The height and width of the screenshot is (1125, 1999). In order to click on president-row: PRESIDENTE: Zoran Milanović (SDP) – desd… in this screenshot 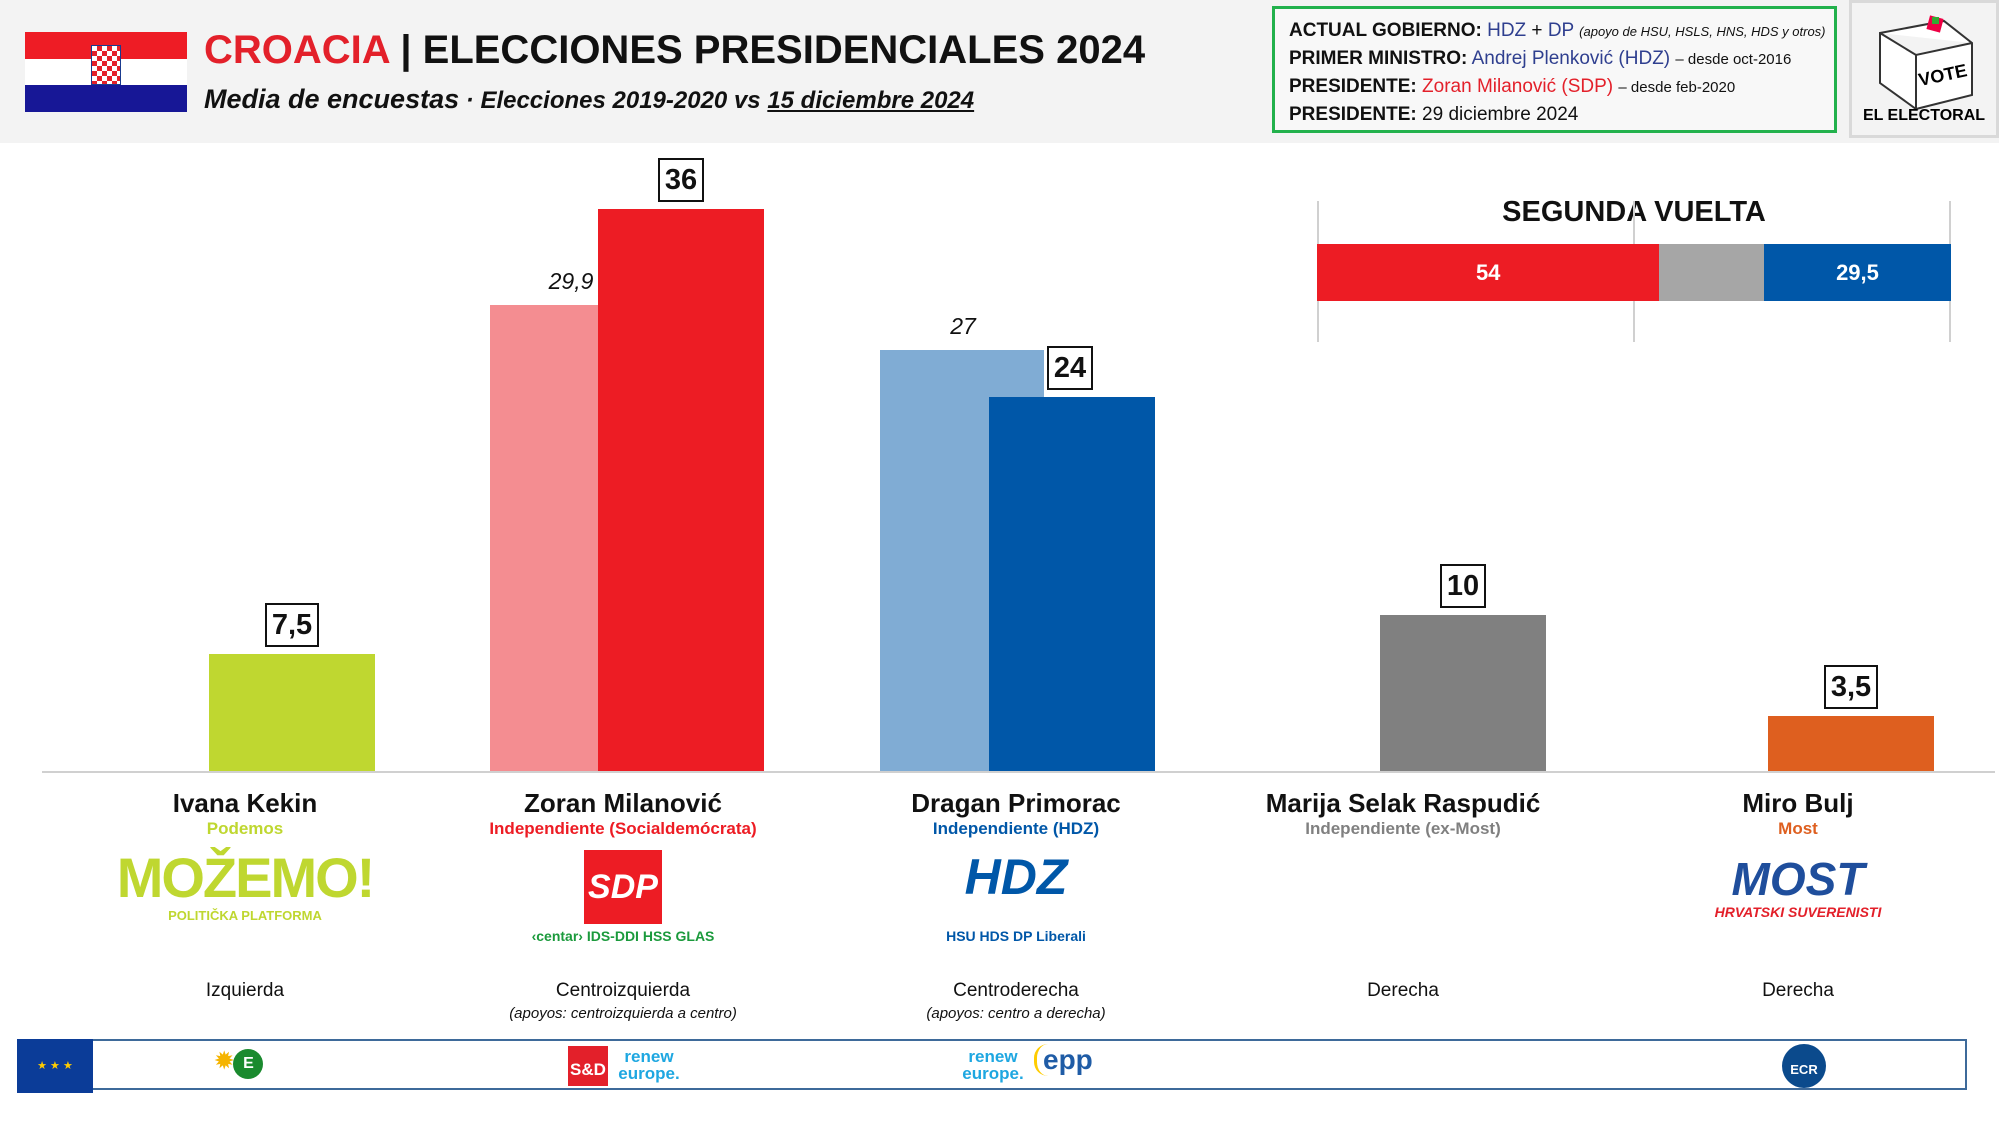, I will do `click(1554, 87)`.